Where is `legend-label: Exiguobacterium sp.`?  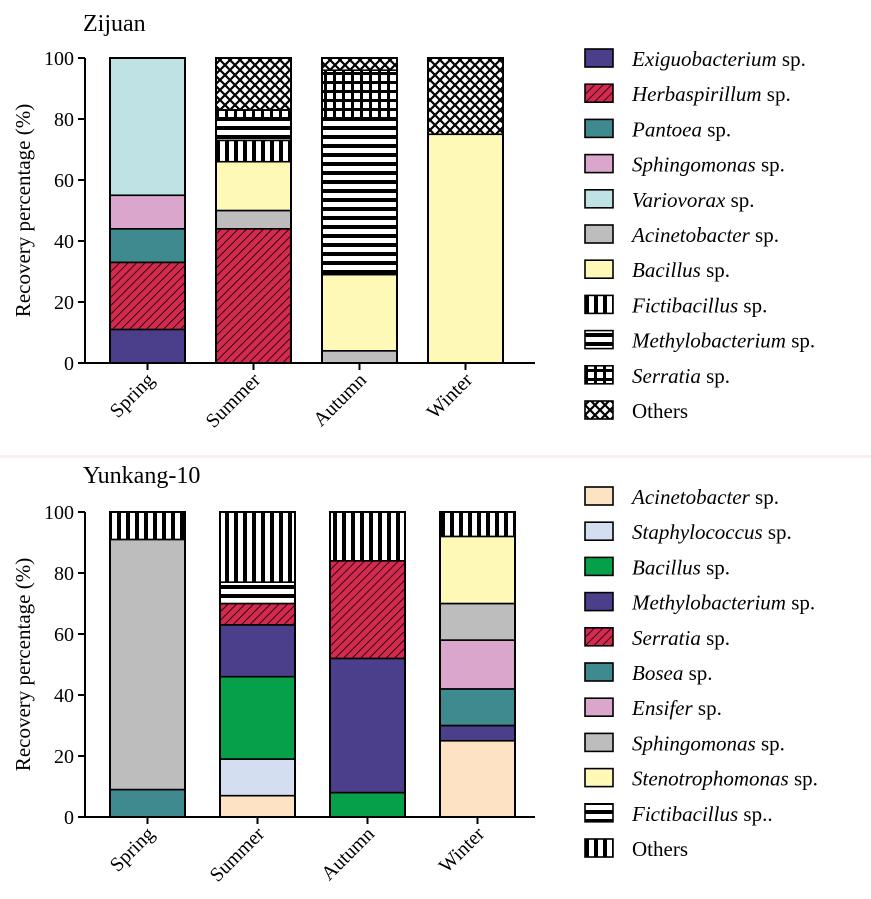 legend-label: Exiguobacterium sp. is located at coordinates (718, 59).